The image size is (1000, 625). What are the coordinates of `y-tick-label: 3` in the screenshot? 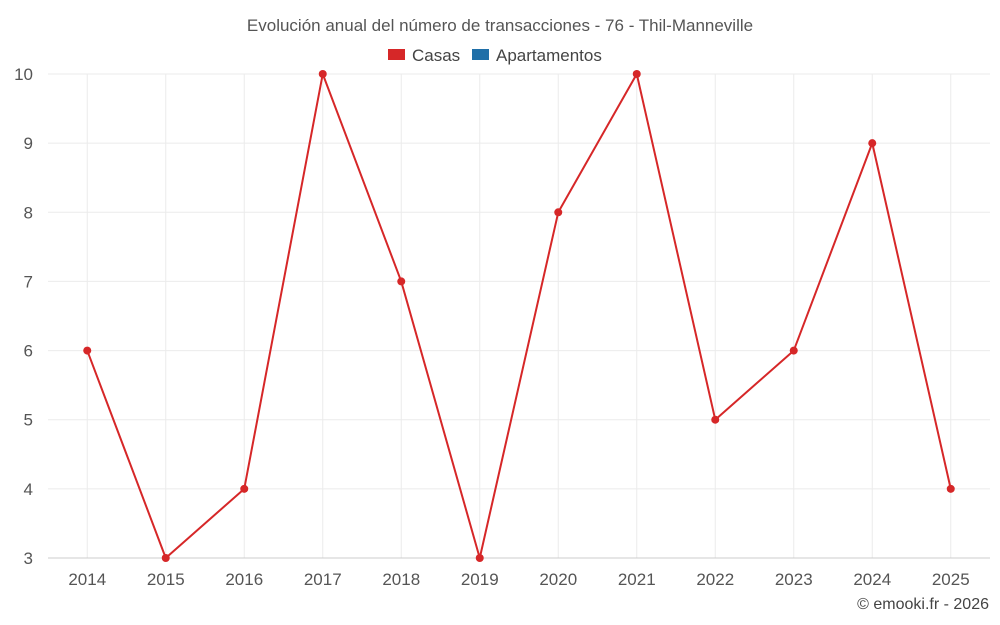 It's located at (28, 558).